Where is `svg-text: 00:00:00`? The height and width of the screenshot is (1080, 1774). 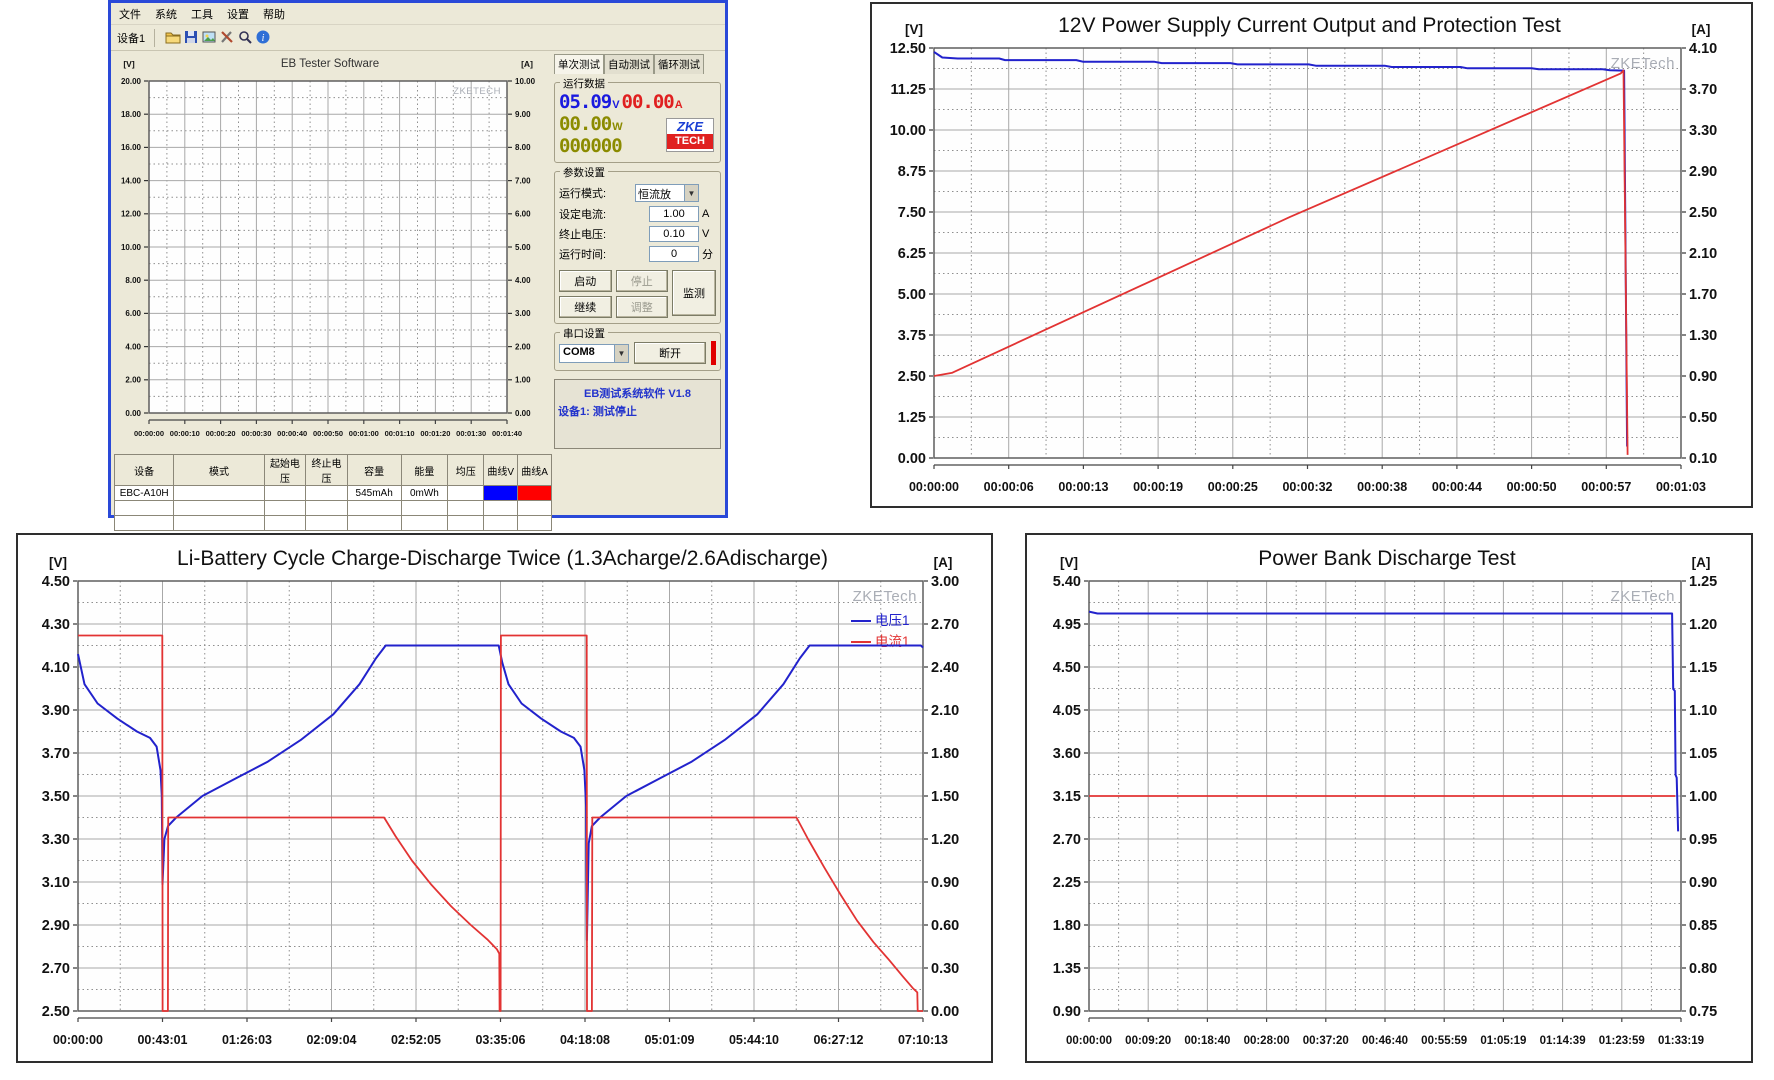
svg-text: 00:00:00 is located at coordinates (934, 487).